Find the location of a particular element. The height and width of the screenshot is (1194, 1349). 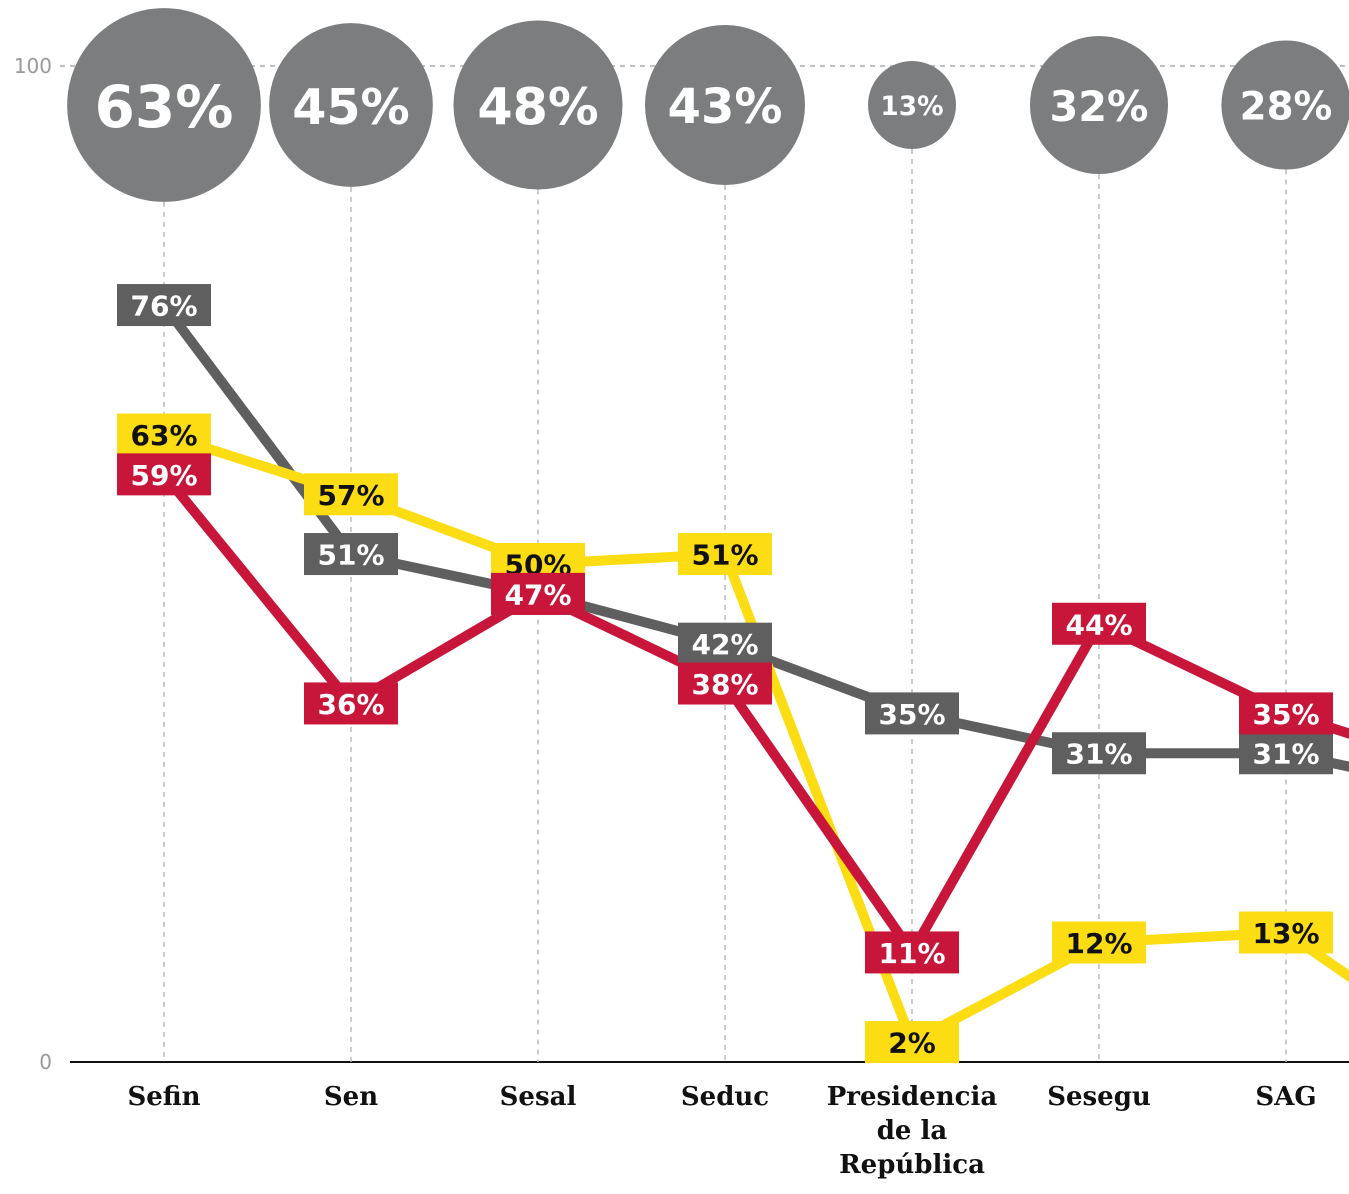

data-label: 44% is located at coordinates (1099, 623).